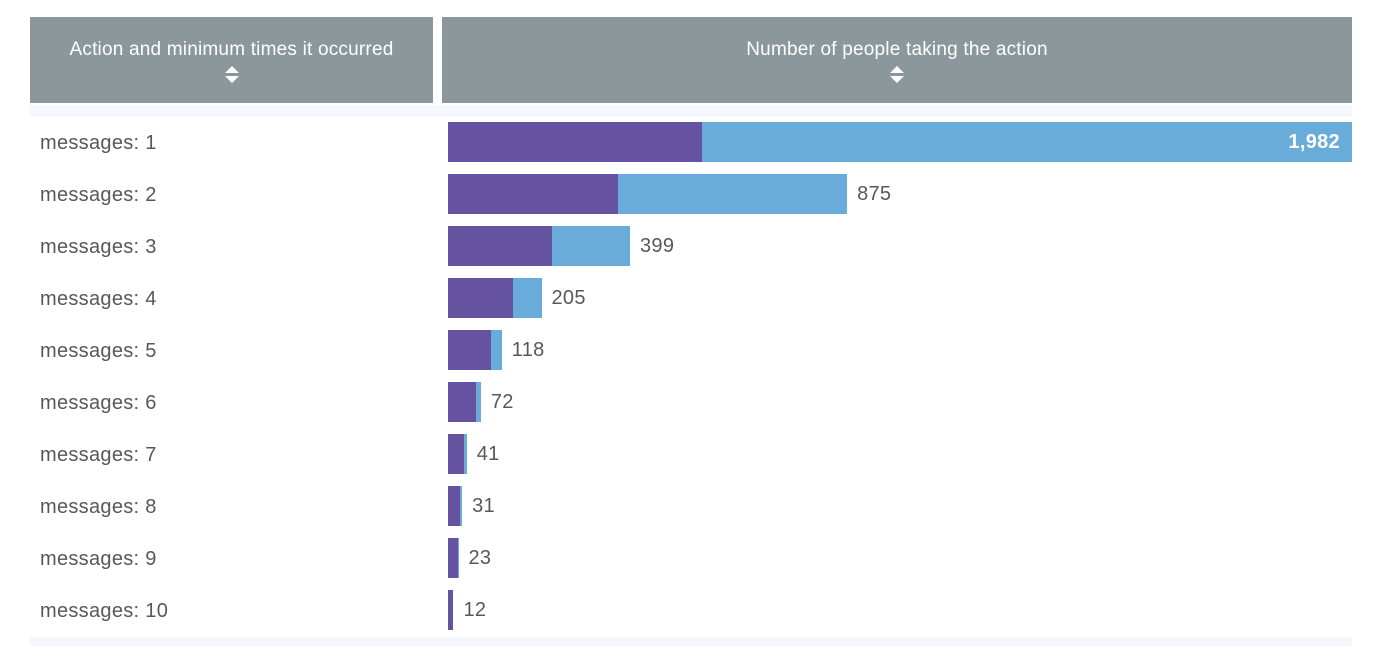  What do you see at coordinates (1314, 142) in the screenshot?
I see `bar-value-label: 1,982` at bounding box center [1314, 142].